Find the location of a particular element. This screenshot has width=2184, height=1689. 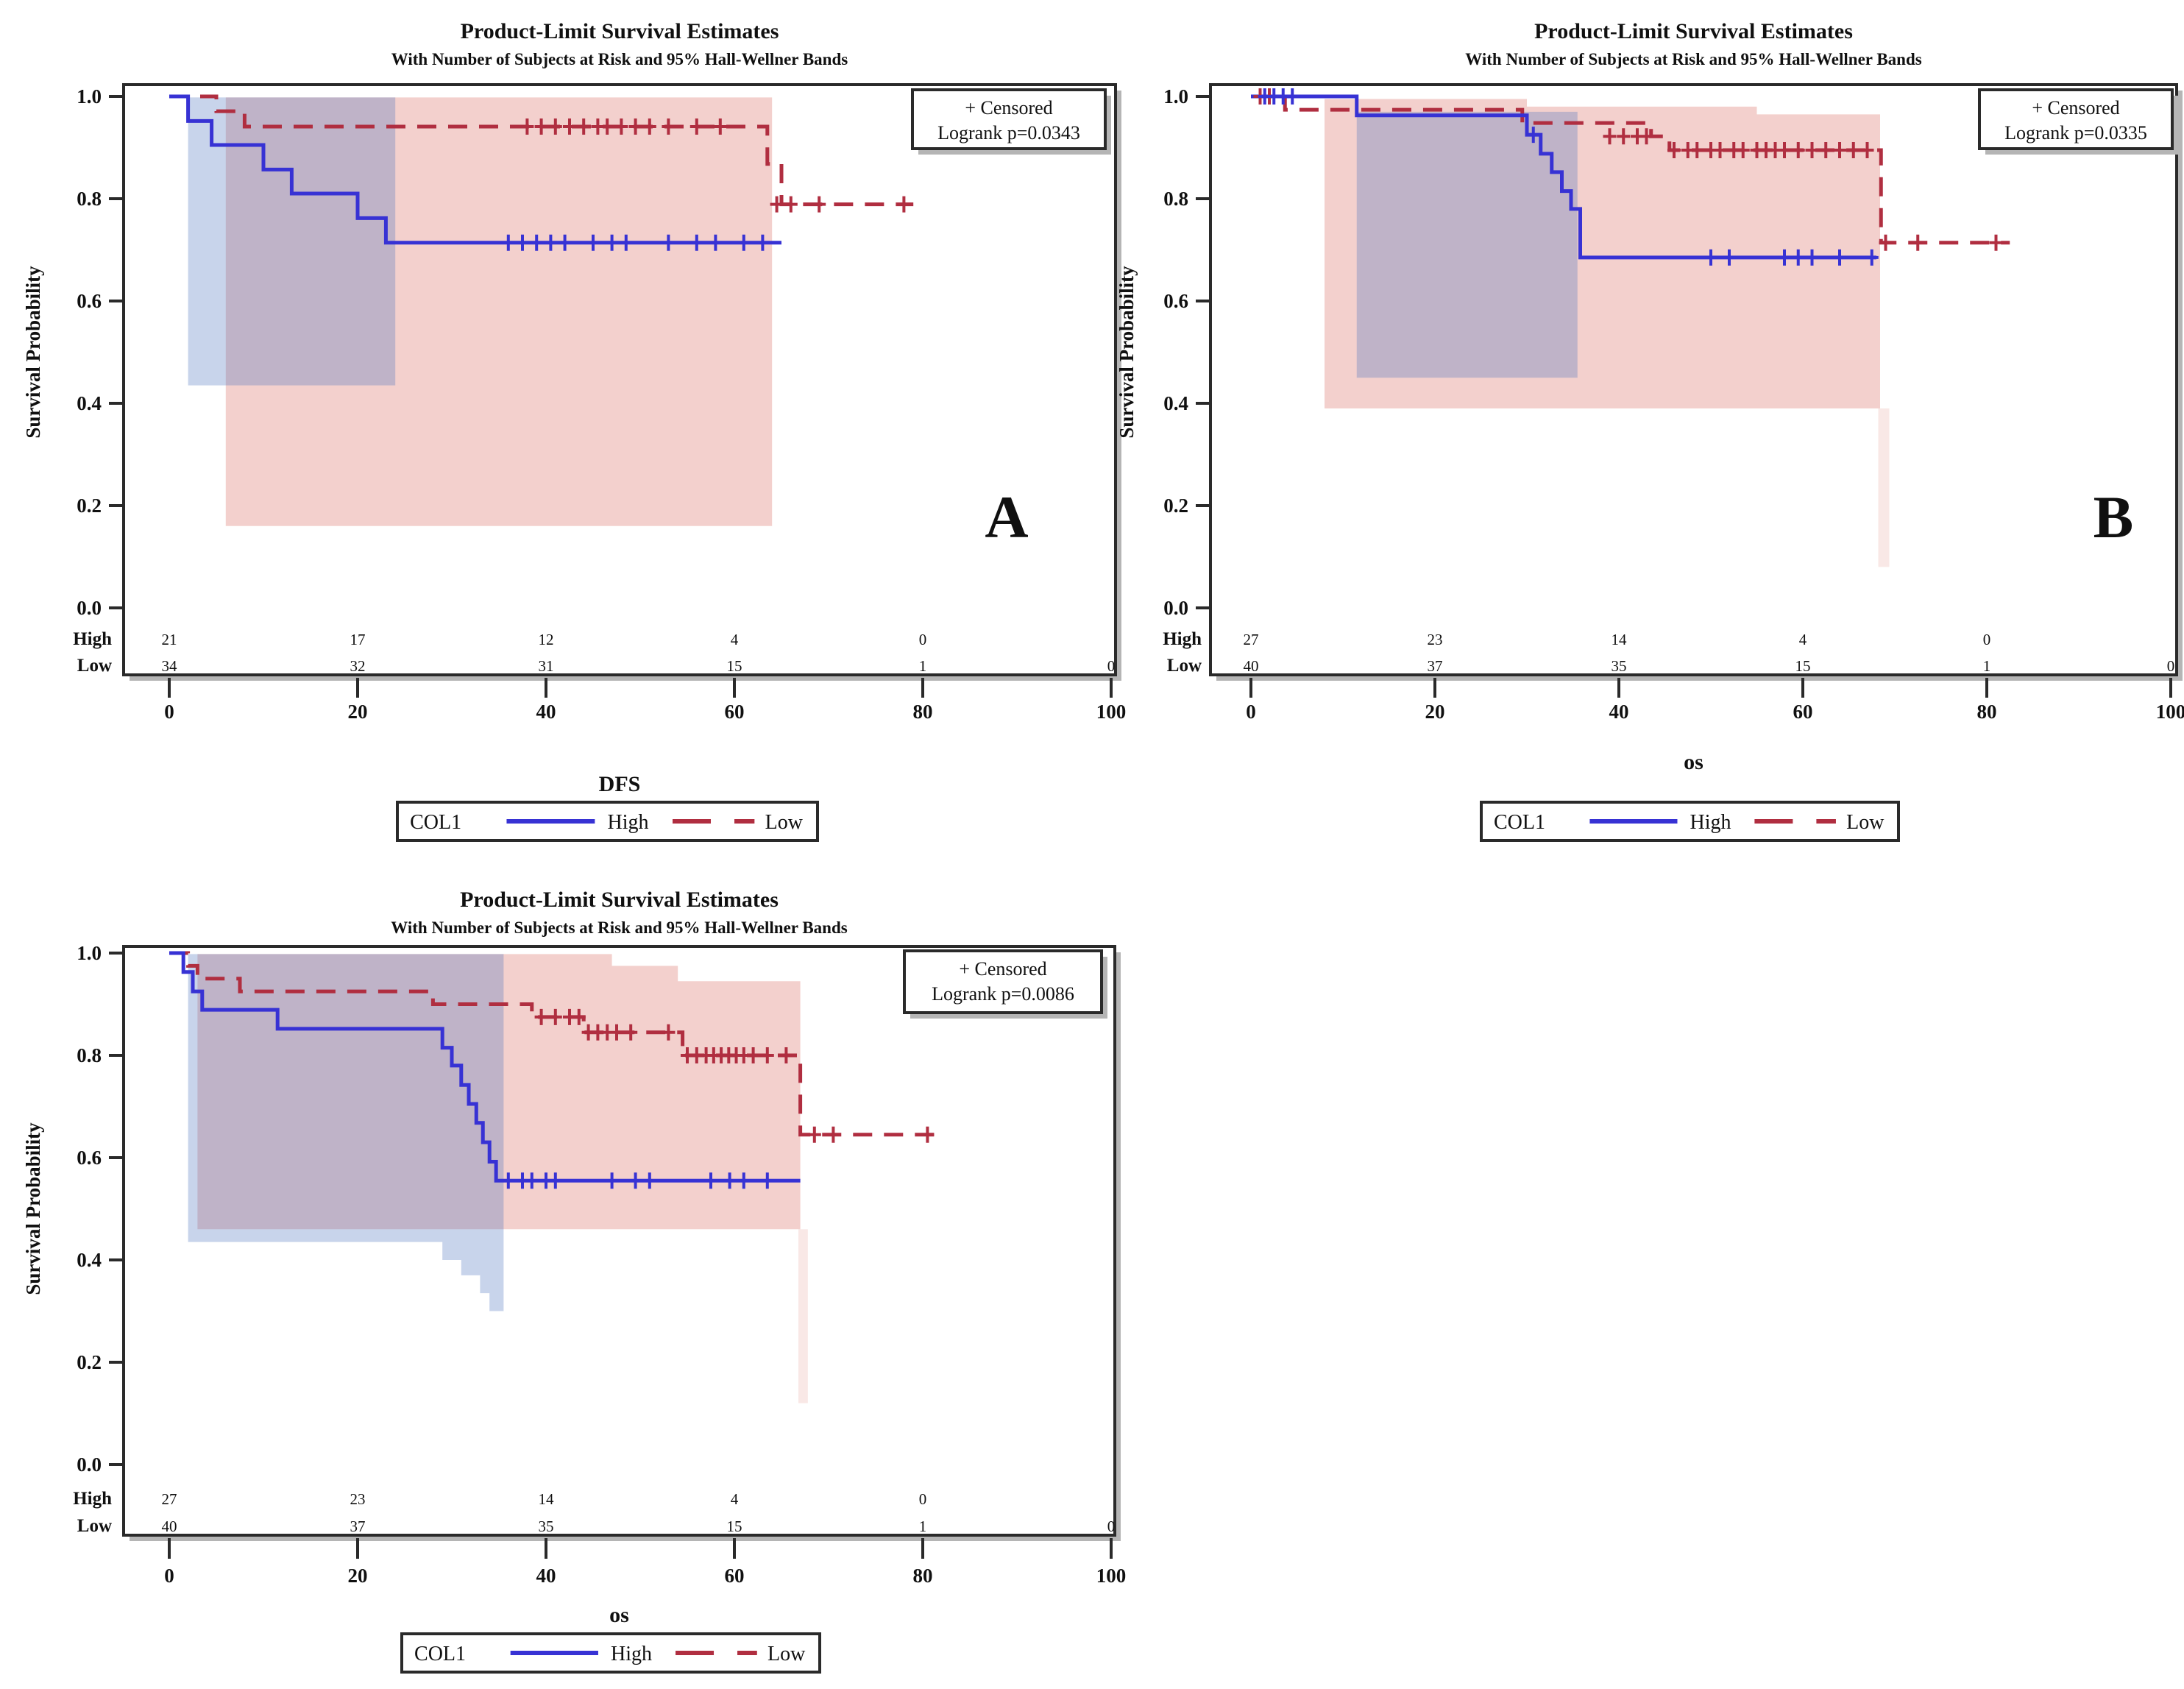

y-tick-label: 0.0 is located at coordinates (1175, 608).